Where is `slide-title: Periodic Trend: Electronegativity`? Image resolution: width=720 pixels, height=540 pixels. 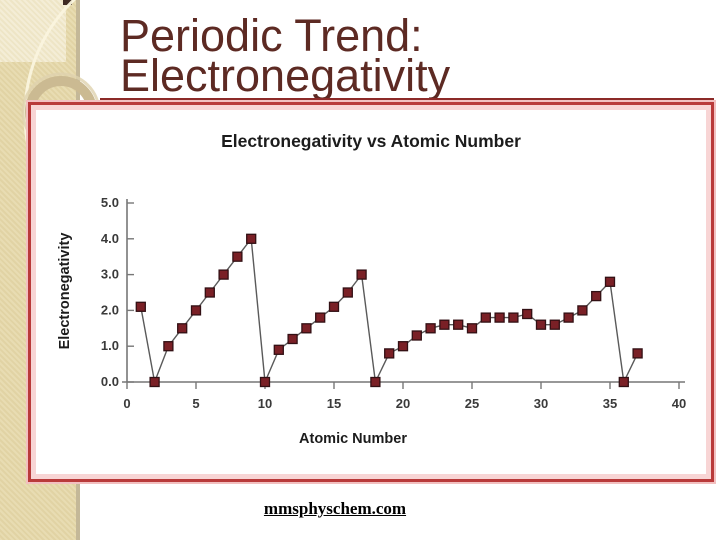 slide-title: Periodic Trend: Electronegativity is located at coordinates (285, 55).